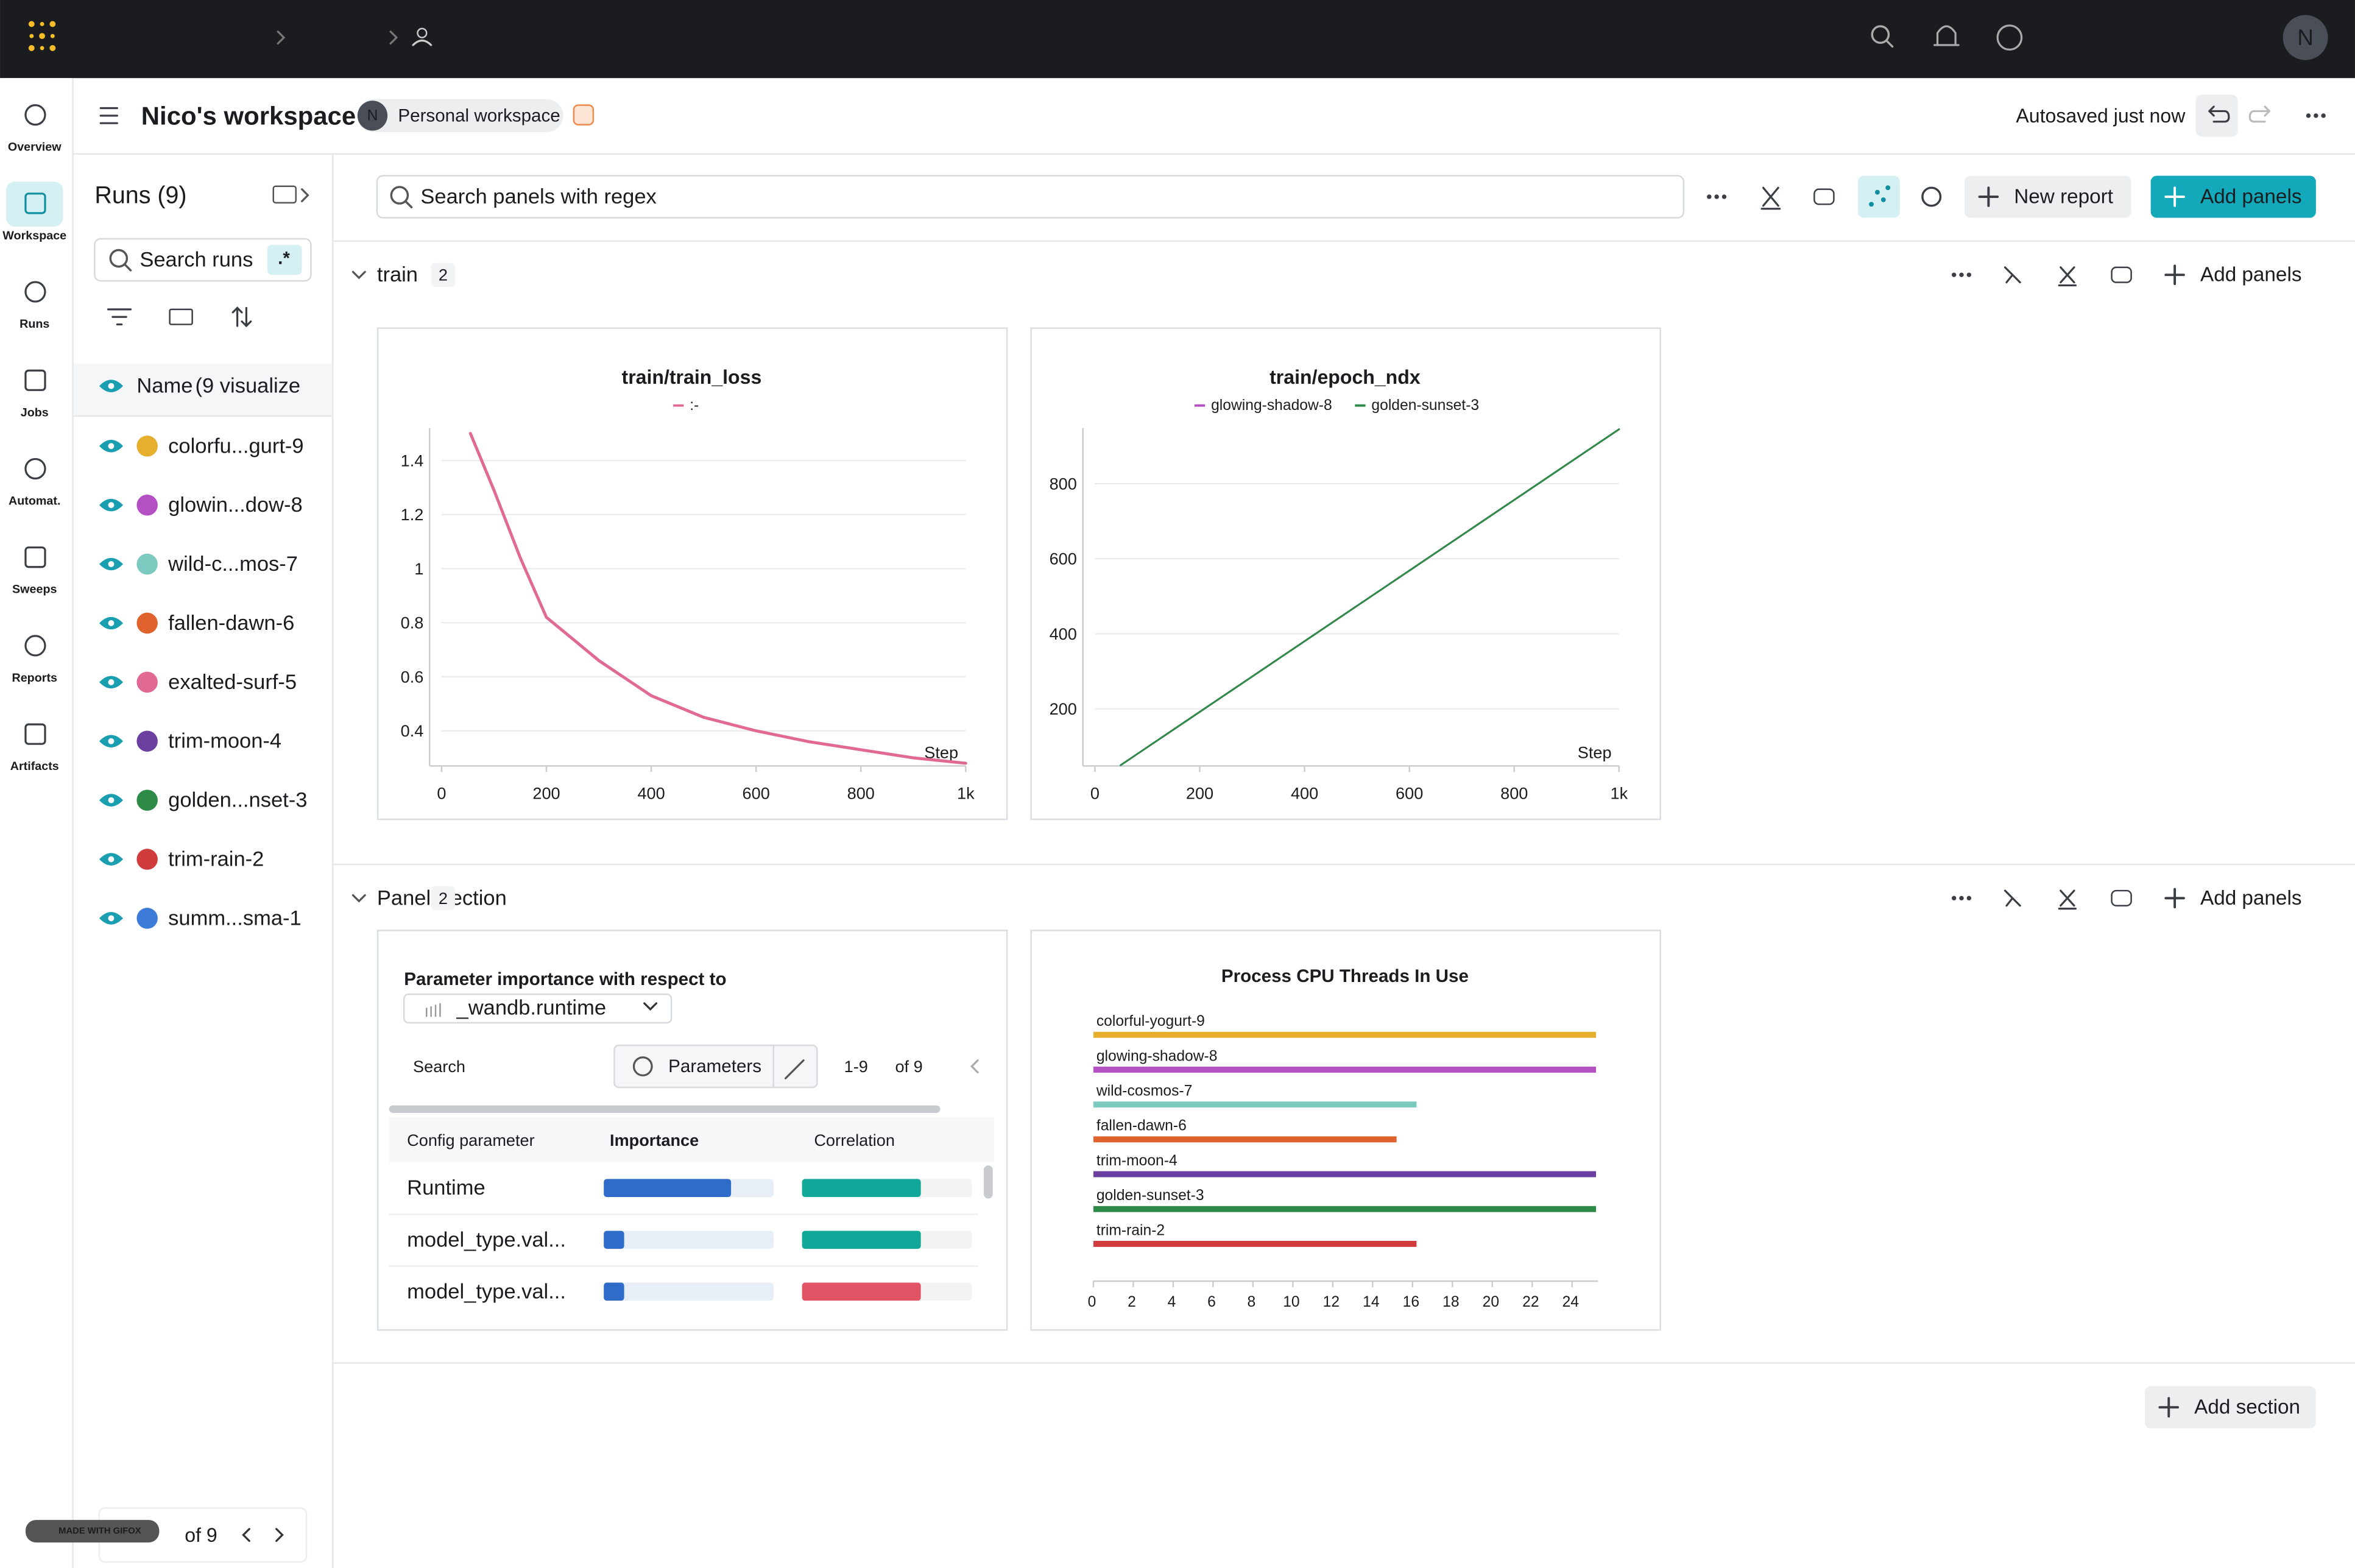 The image size is (2355, 1568). What do you see at coordinates (34, 766) in the screenshot?
I see `nav-label: Artifacts` at bounding box center [34, 766].